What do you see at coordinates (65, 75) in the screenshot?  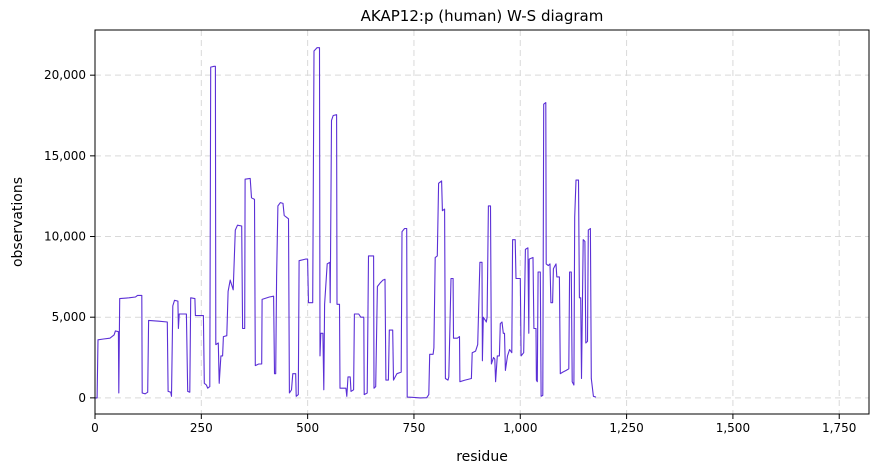 I see `y-tick-label: 20,000` at bounding box center [65, 75].